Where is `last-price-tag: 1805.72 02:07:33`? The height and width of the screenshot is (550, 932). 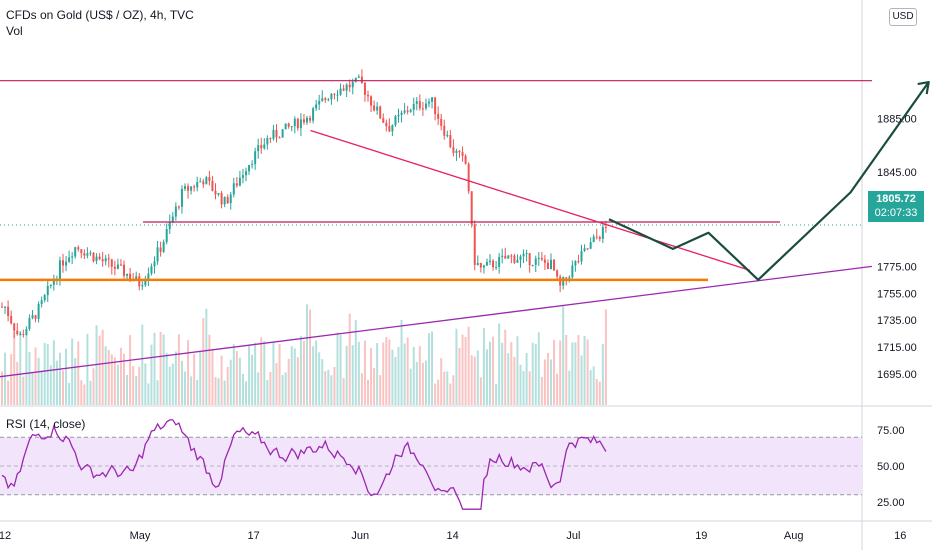
last-price-tag: 1805.72 02:07:33 is located at coordinates (896, 206).